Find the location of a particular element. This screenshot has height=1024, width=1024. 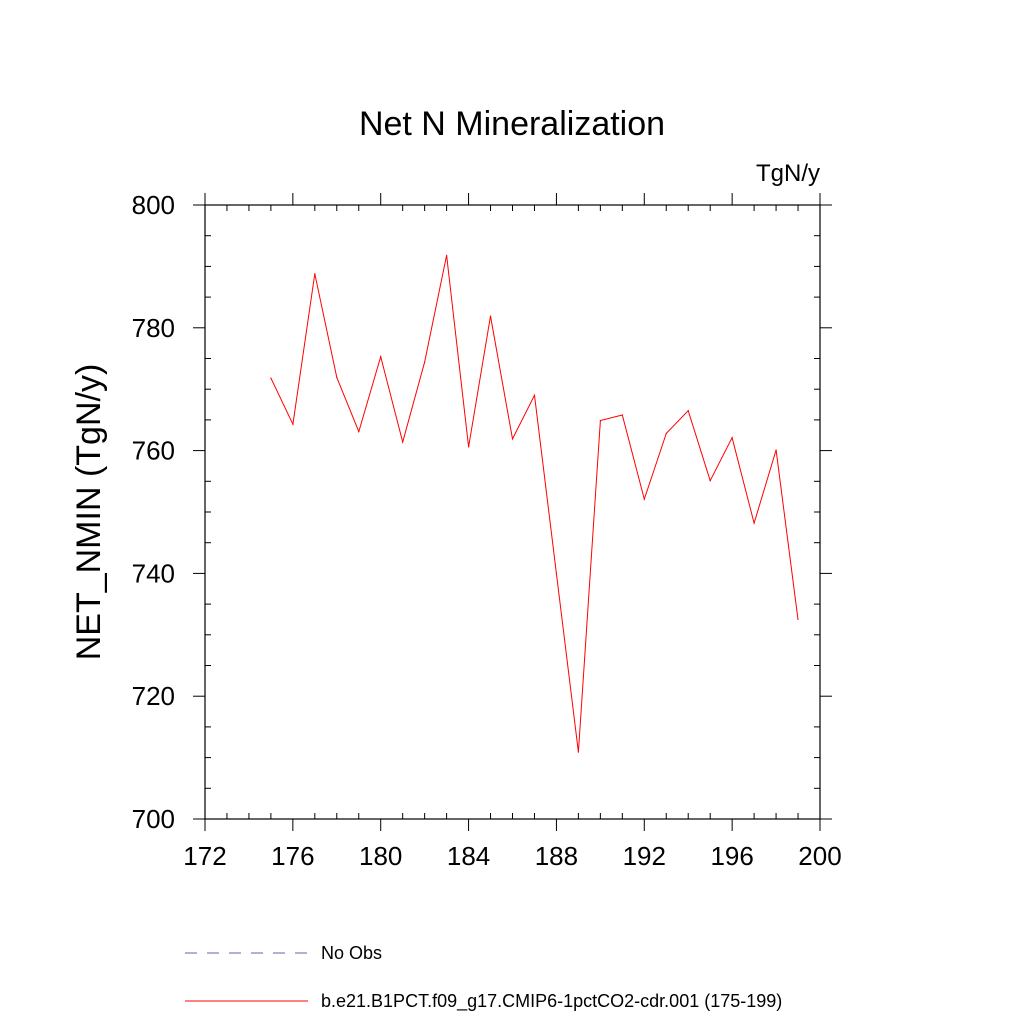

units-label: TgN/y is located at coordinates (788, 173).